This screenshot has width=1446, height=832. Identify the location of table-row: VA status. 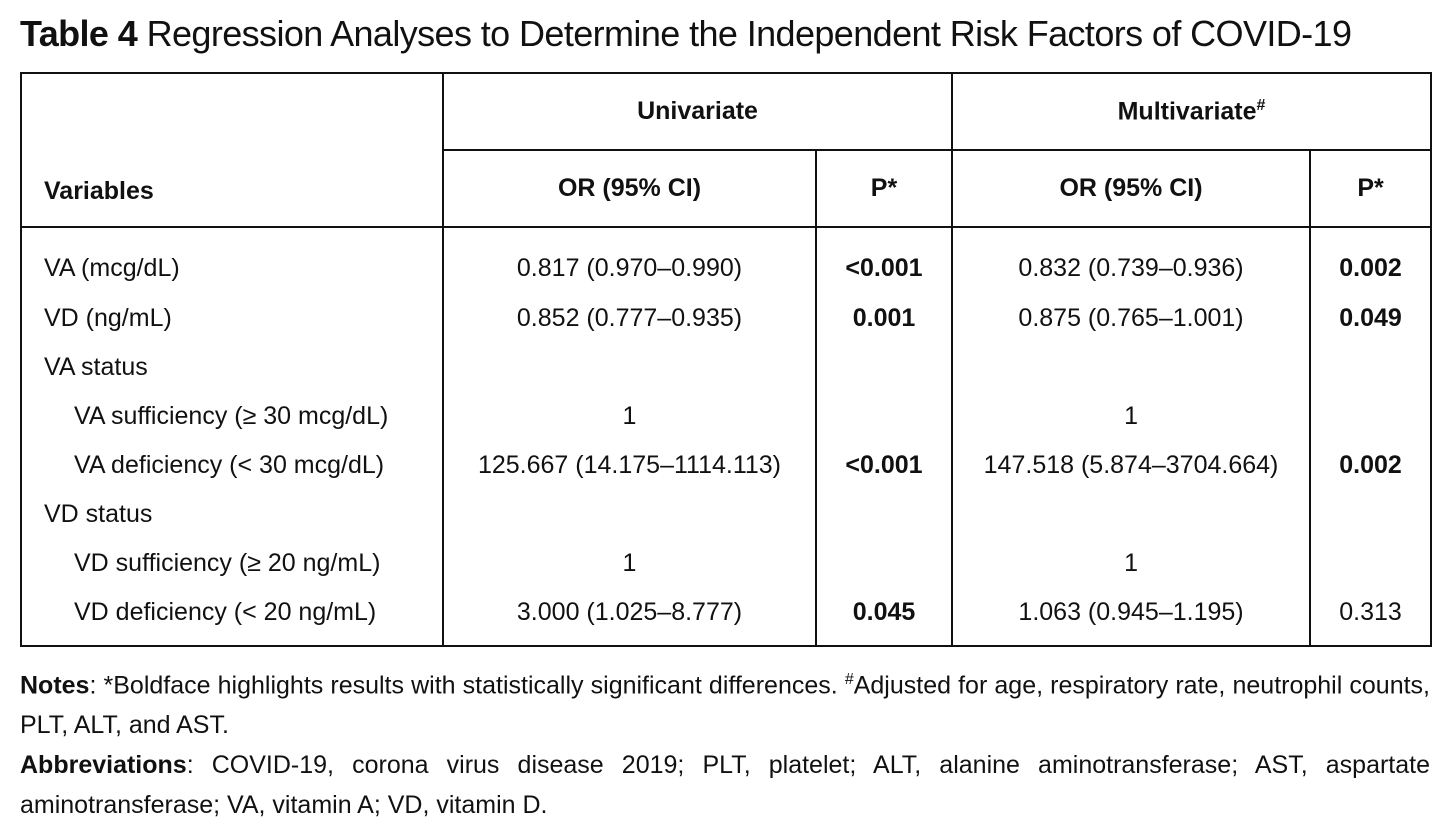
(726, 367).